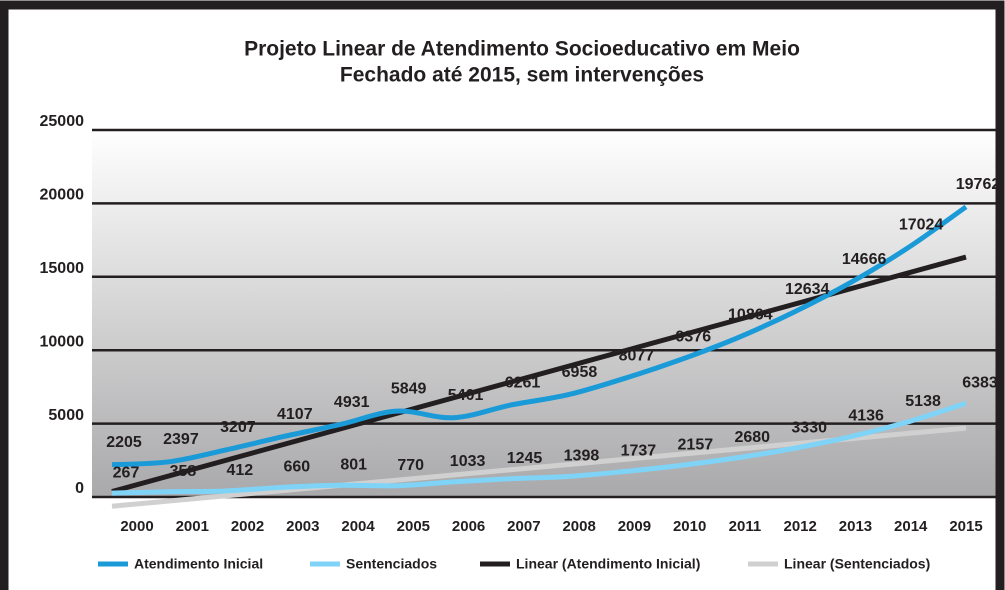 This screenshot has width=1005, height=590. I want to click on data-label: 2680, so click(752, 437).